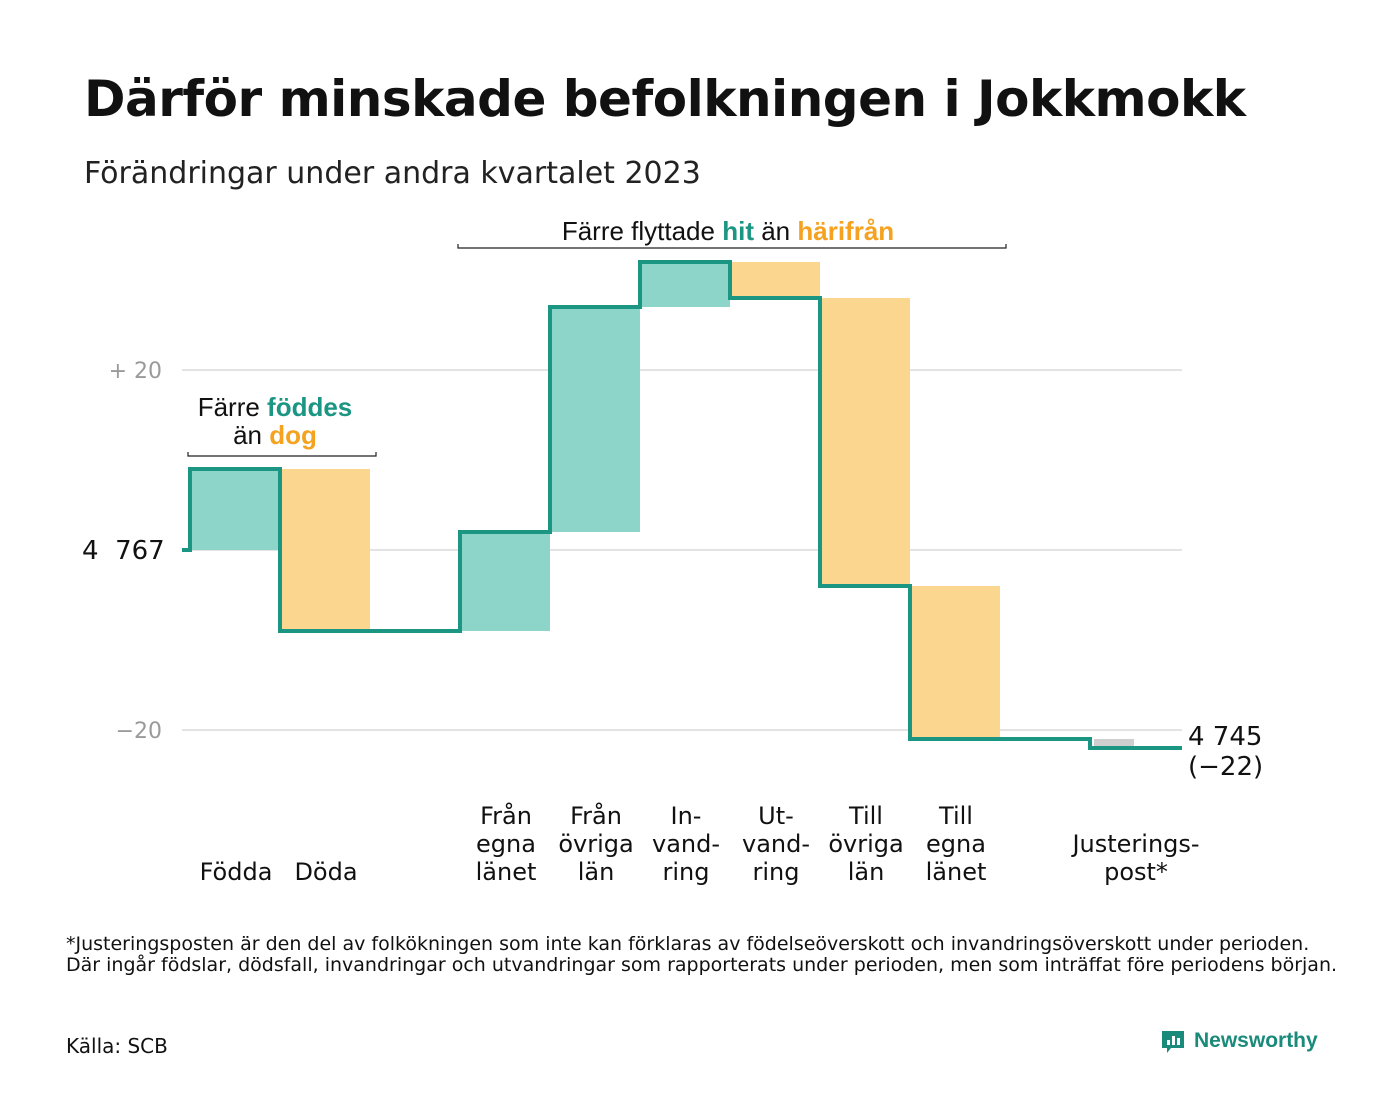 Image resolution: width=1400 pixels, height=1120 pixels. I want to click on births-annotation-line1: Färre föddes, so click(275, 407).